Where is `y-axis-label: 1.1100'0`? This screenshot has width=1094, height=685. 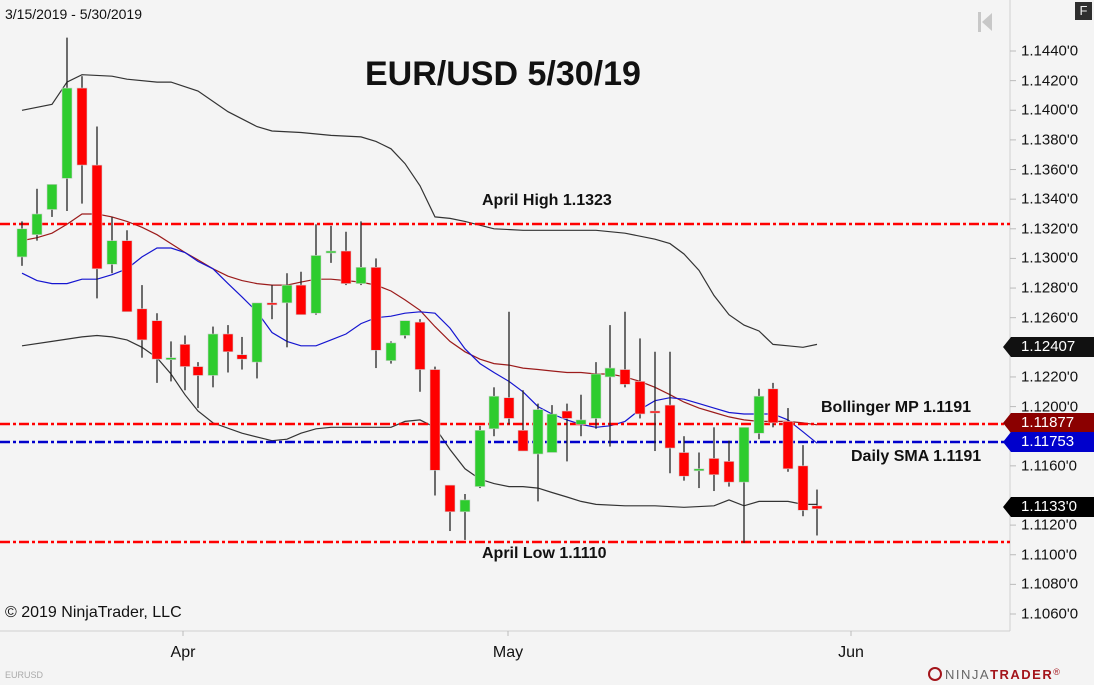
y-axis-label: 1.1100'0 is located at coordinates (1049, 555).